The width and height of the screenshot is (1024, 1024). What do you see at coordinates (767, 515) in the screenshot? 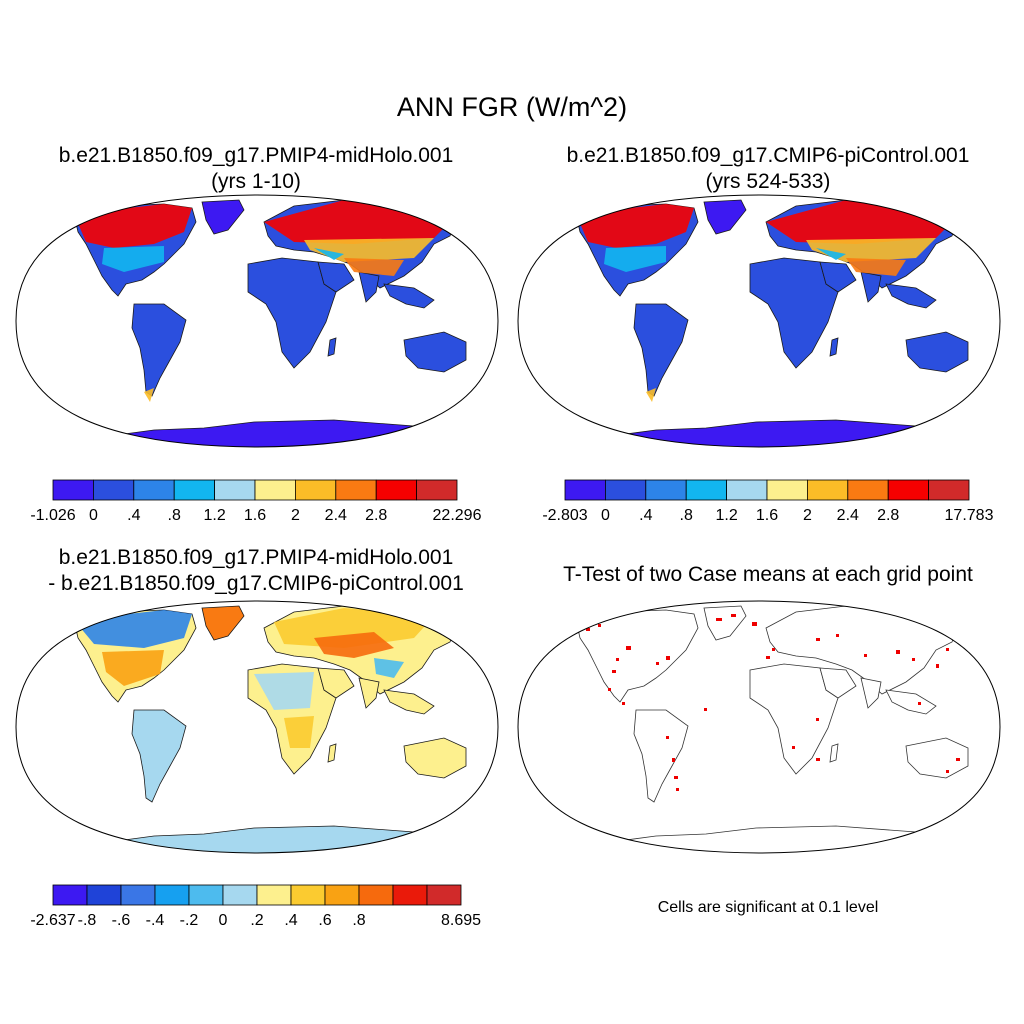
I see `colorbar-label: 1.6` at bounding box center [767, 515].